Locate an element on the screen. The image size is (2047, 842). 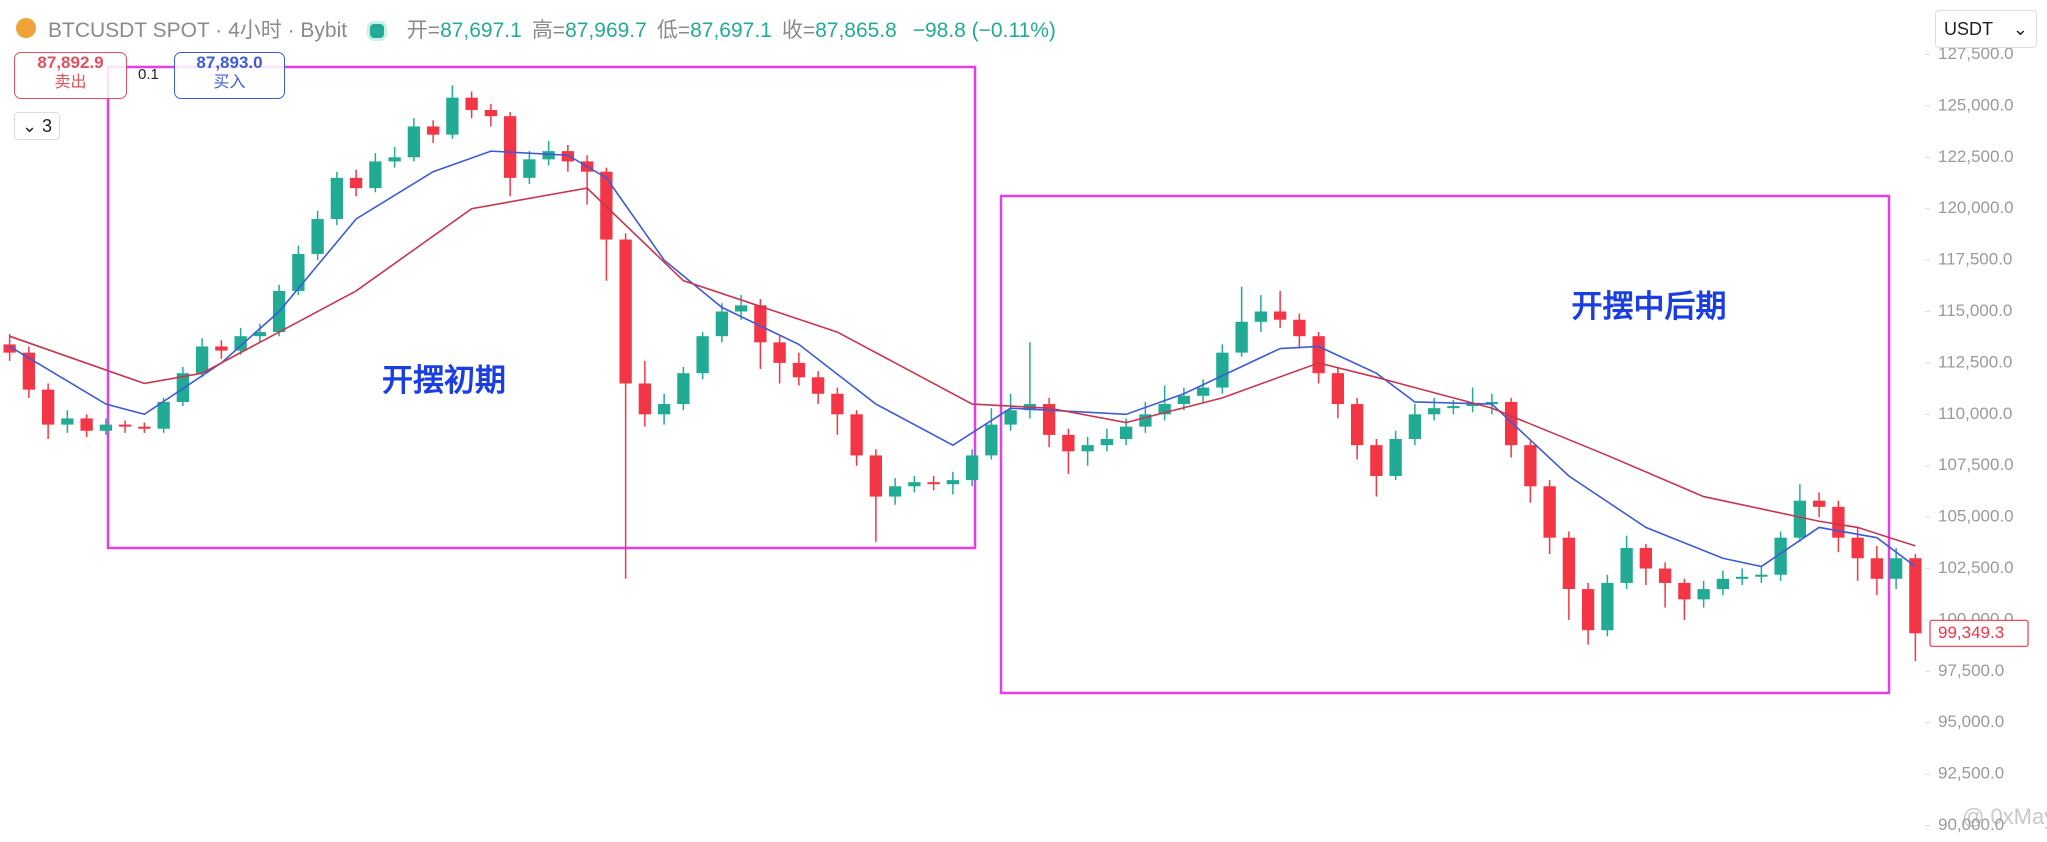
currency-select: USDT ⌄ is located at coordinates (1986, 29).